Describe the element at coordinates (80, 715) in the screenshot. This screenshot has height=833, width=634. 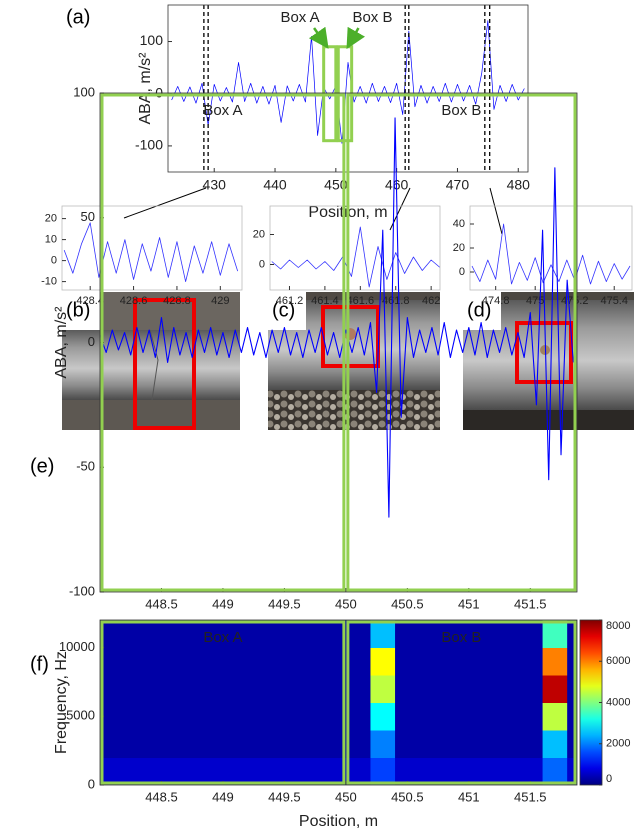
I see `y-tick-label: 5000` at that location.